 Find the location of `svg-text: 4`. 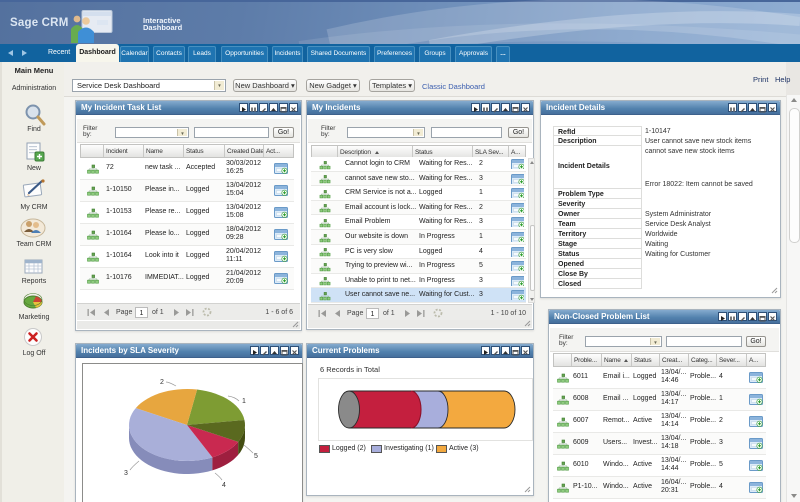

svg-text: 4 is located at coordinates (224, 485).